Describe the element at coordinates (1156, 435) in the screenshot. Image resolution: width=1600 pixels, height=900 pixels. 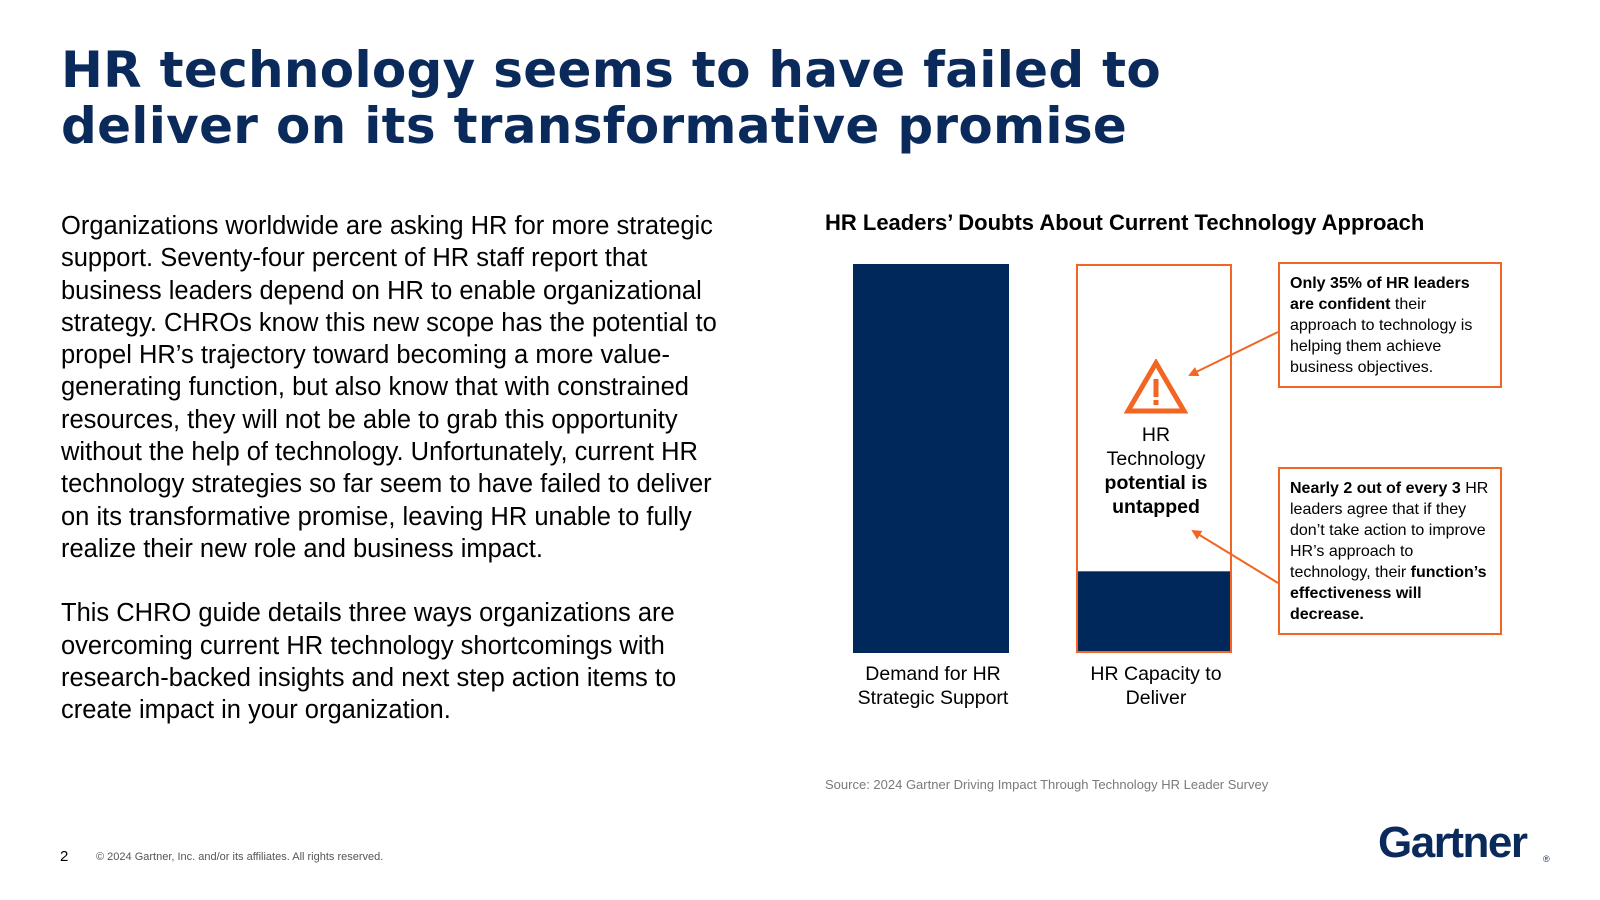
I see `untapped-label-line-1: HR` at that location.